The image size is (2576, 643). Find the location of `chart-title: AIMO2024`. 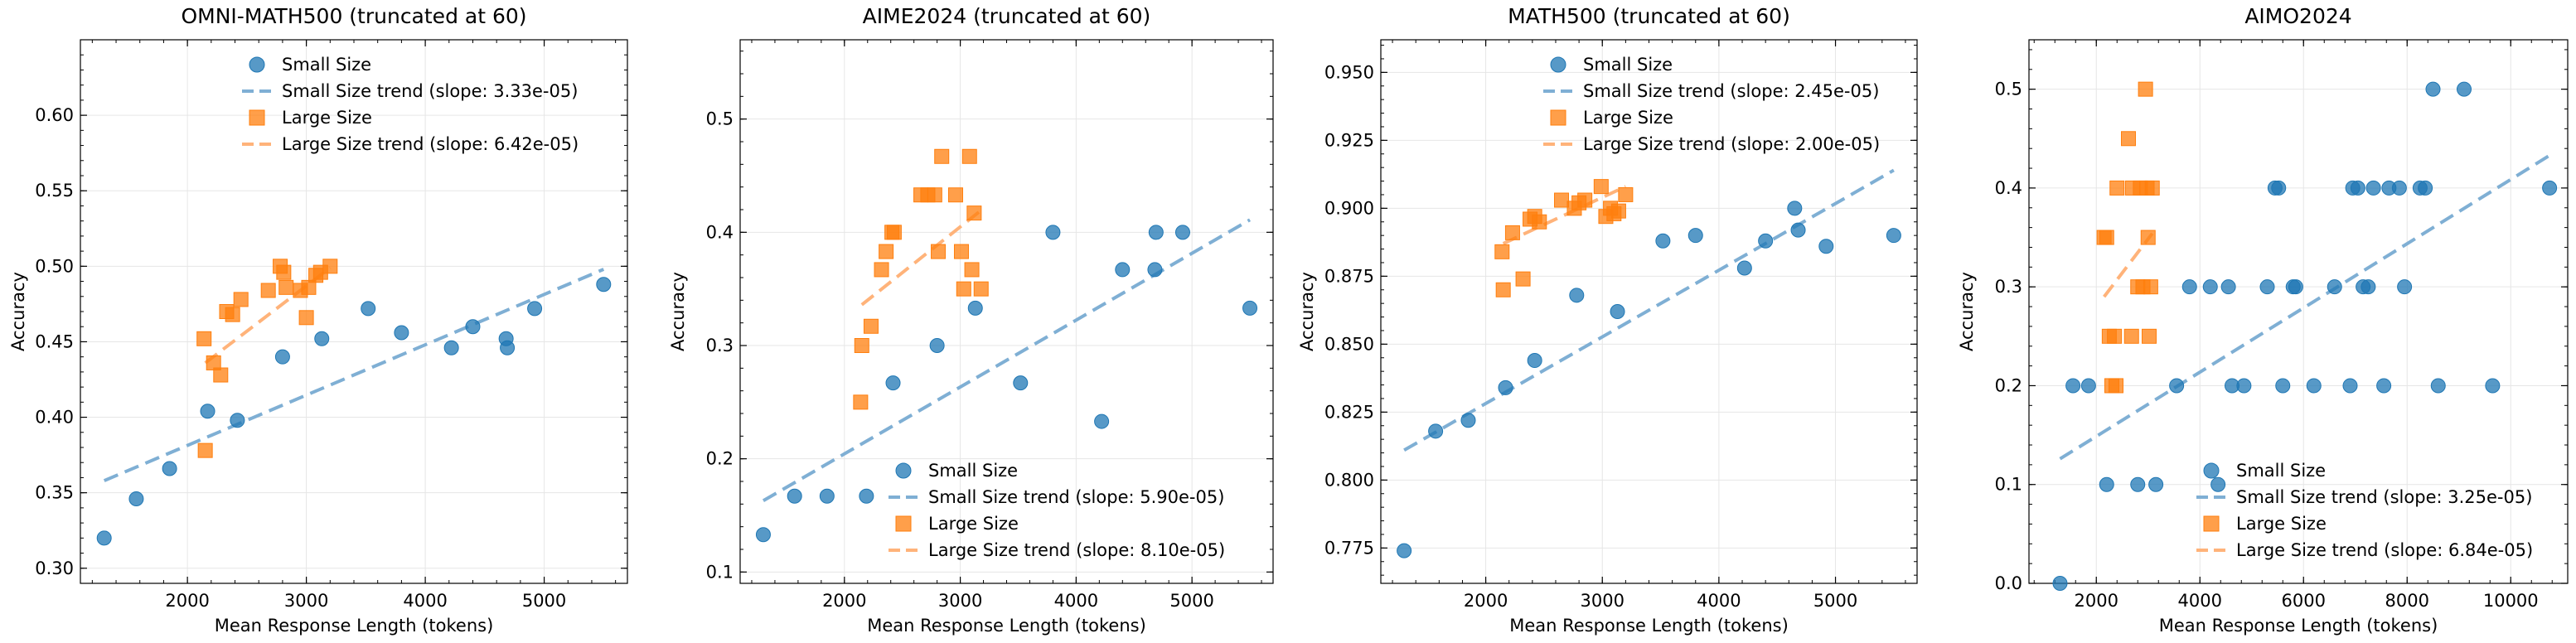

chart-title: AIMO2024 is located at coordinates (2297, 16).